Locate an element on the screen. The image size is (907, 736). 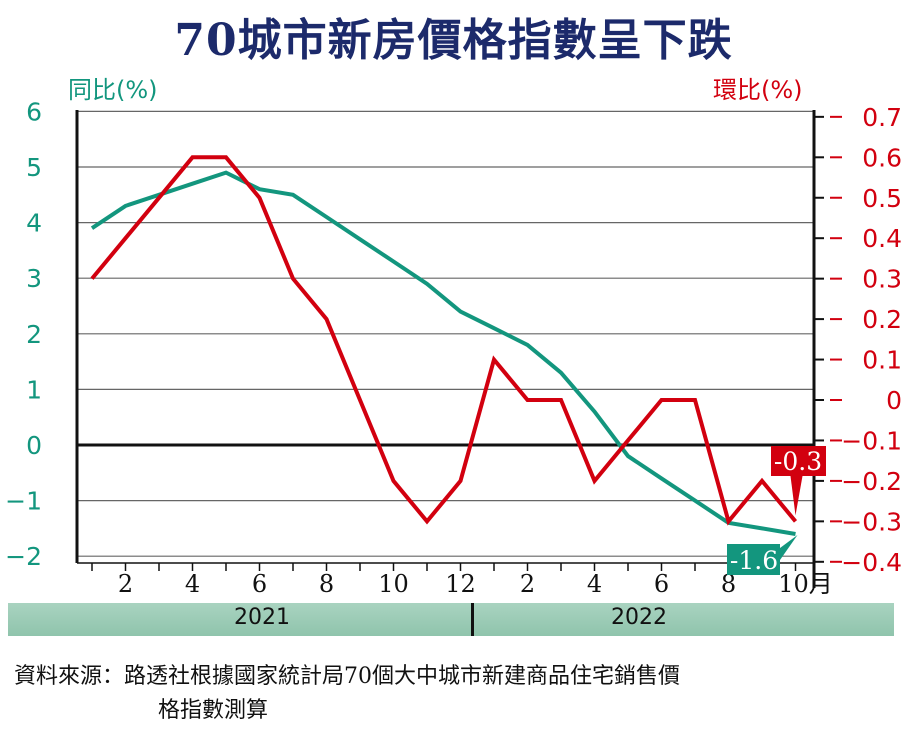
yoy-label-box is located at coordinates (753, 559).